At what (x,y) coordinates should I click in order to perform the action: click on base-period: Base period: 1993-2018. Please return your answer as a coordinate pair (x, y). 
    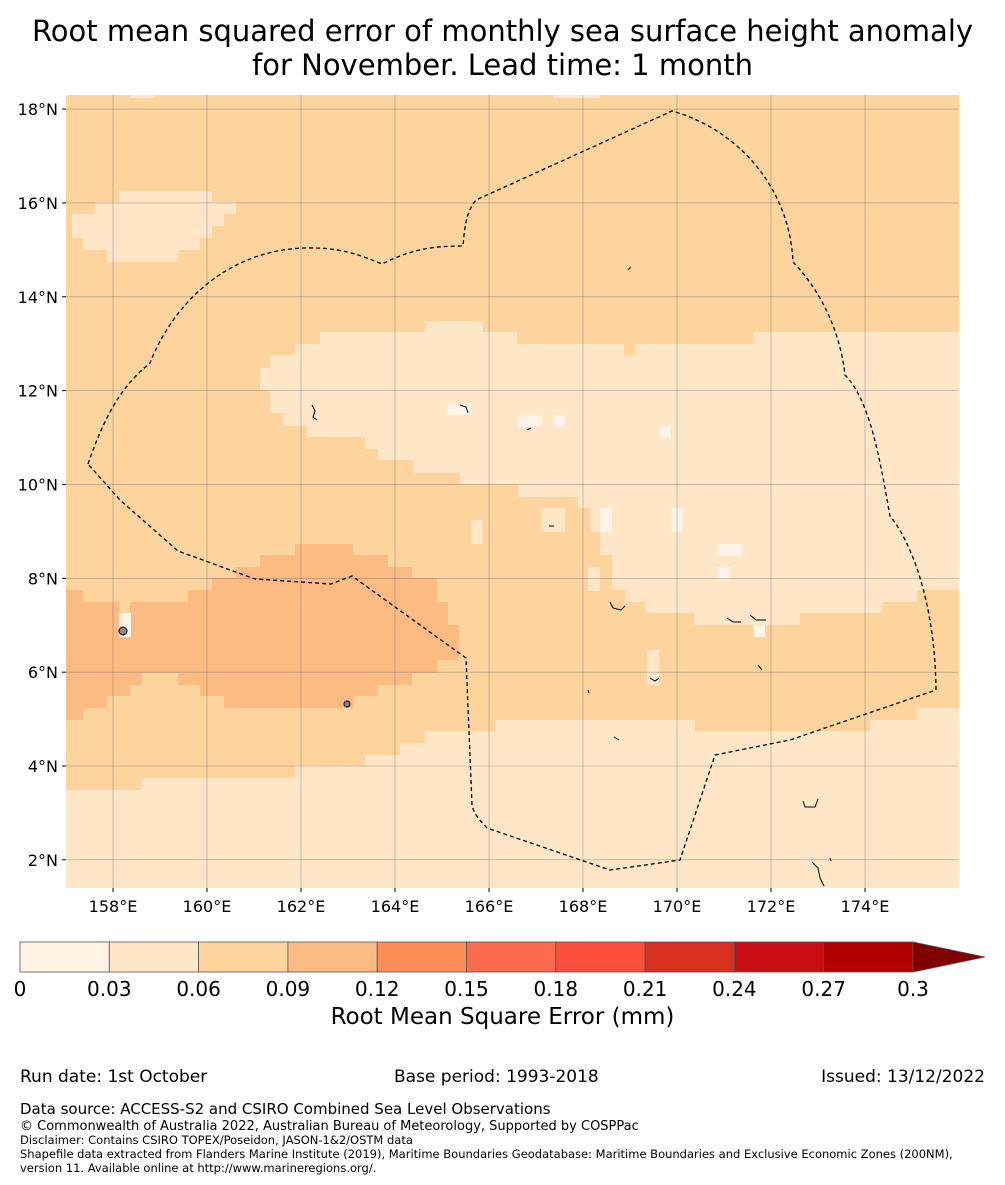
    Looking at the image, I should click on (496, 1077).